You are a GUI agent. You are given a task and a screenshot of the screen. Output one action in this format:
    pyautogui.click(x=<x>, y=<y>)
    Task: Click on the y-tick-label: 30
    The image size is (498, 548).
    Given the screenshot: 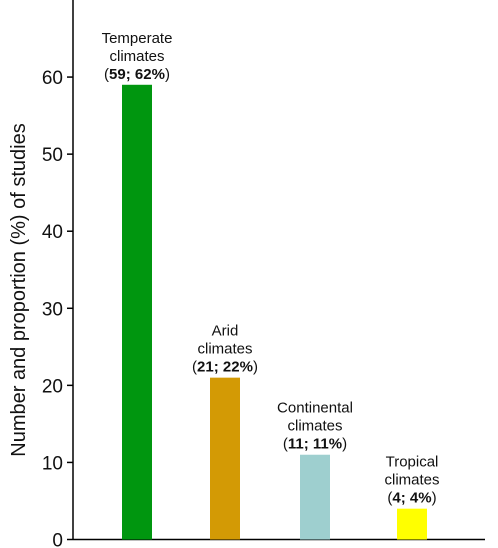 What is the action you would take?
    pyautogui.click(x=52, y=309)
    